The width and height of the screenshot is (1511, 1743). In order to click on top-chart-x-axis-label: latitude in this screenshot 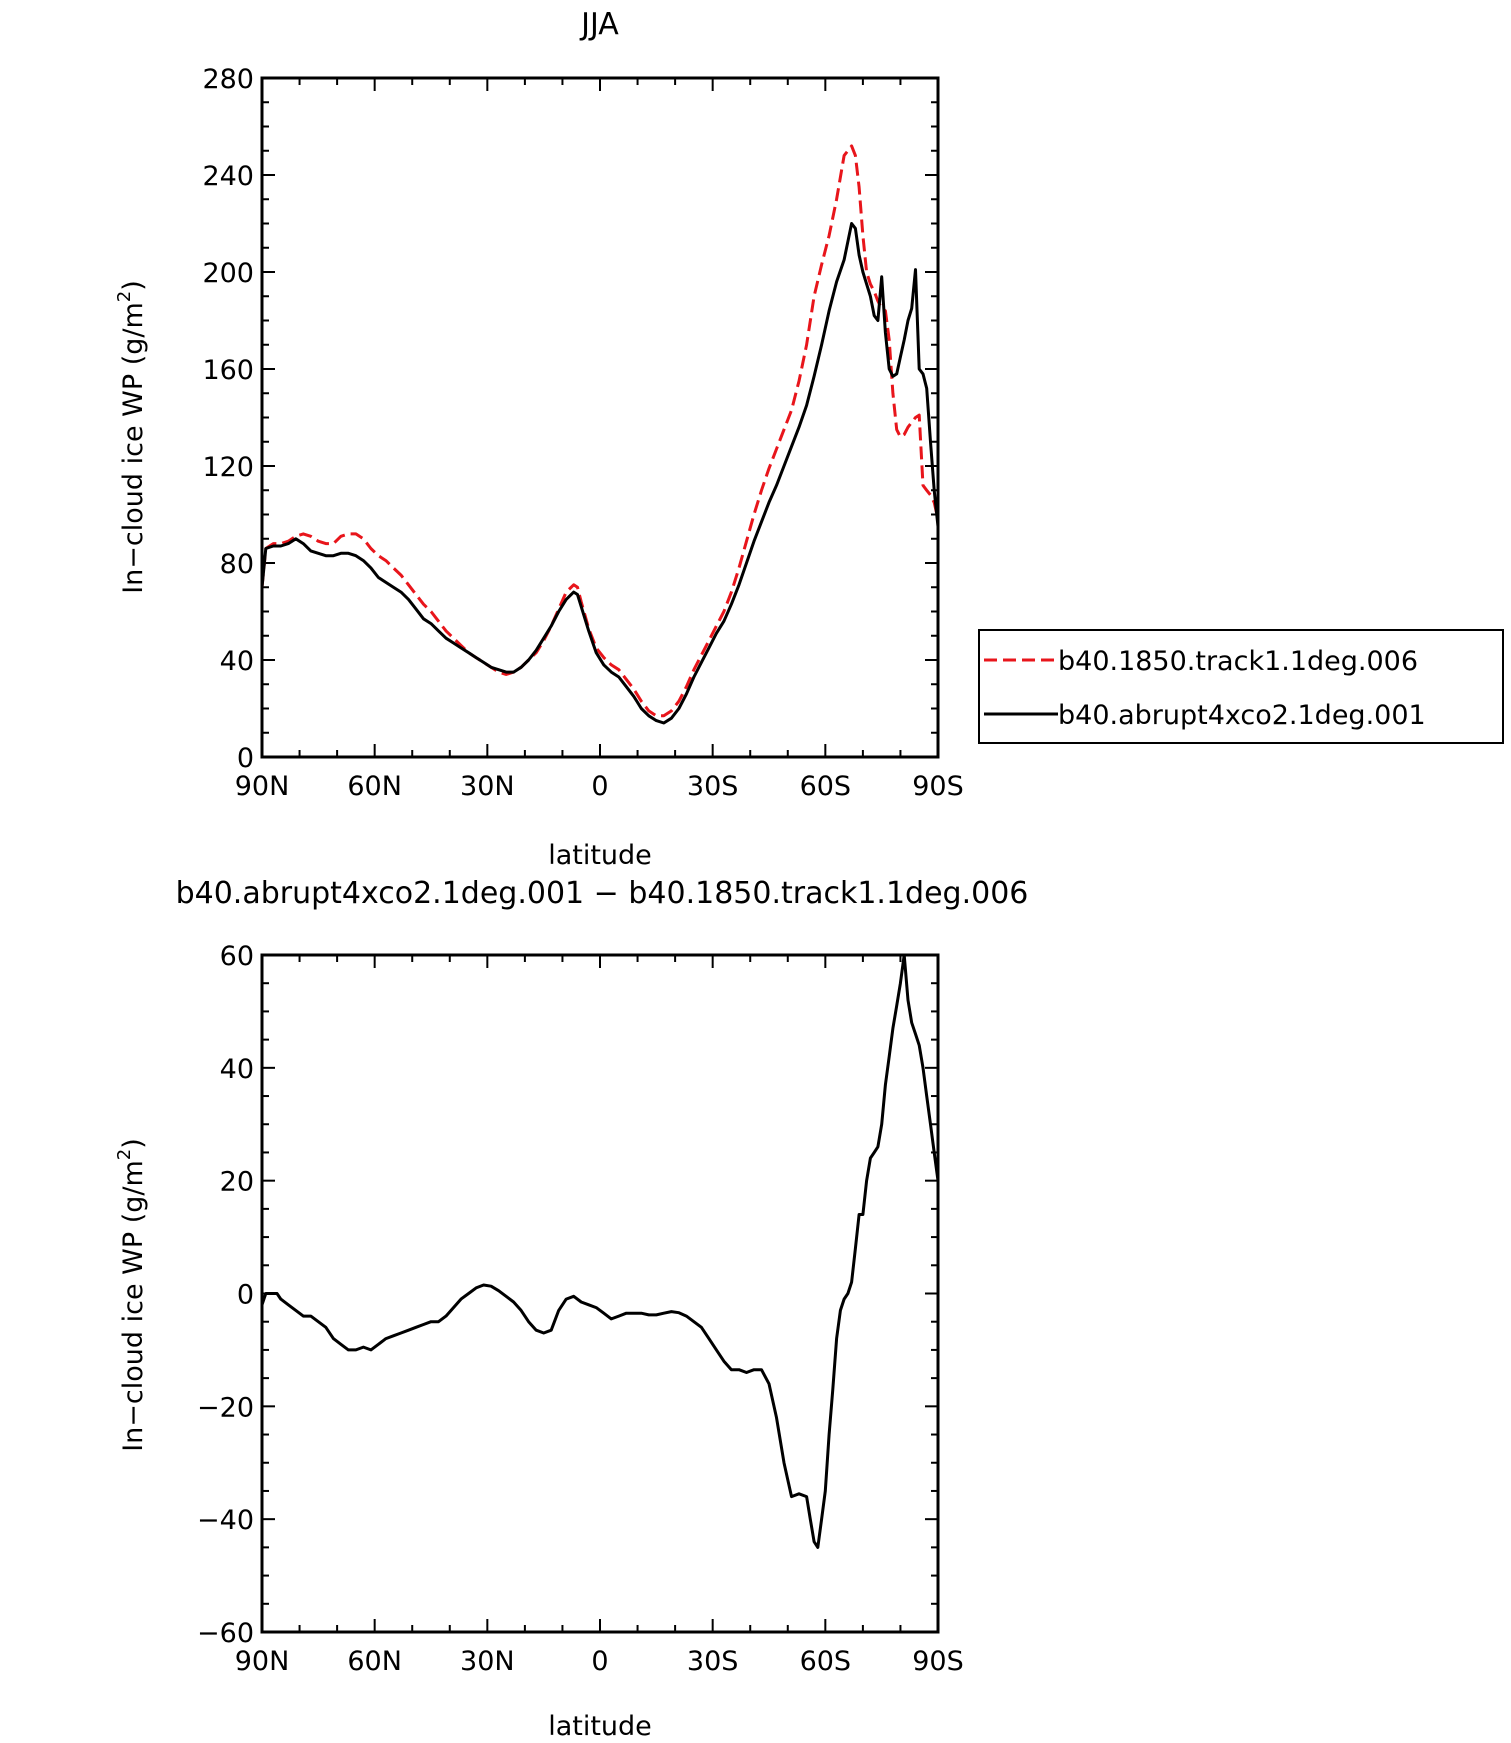, I will do `click(600, 855)`.